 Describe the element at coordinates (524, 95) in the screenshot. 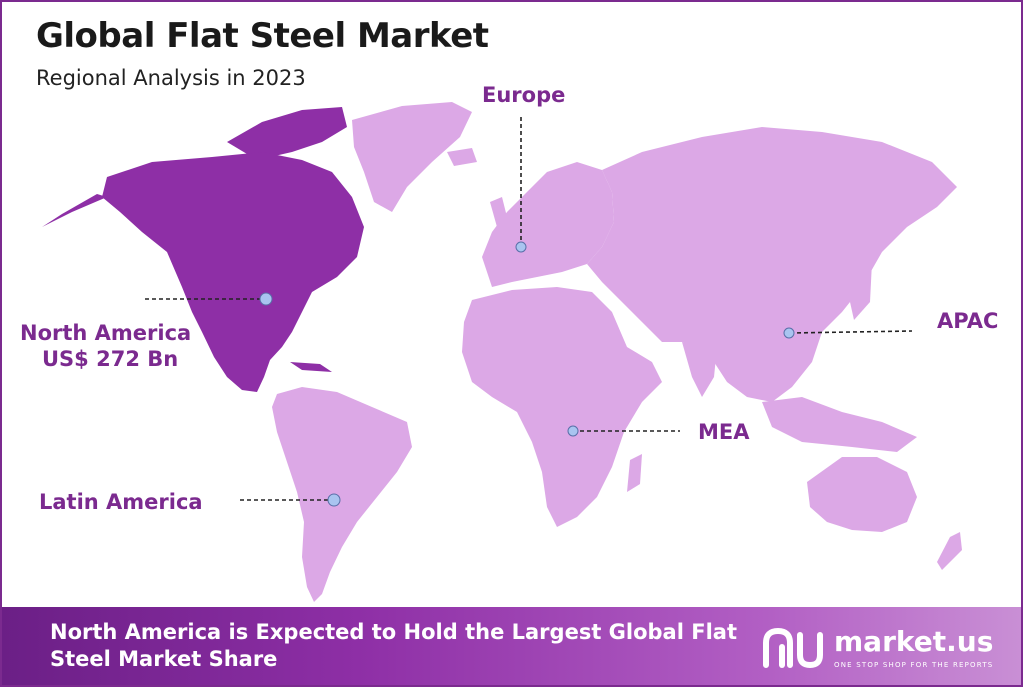

I see `europe-label: Europe` at that location.